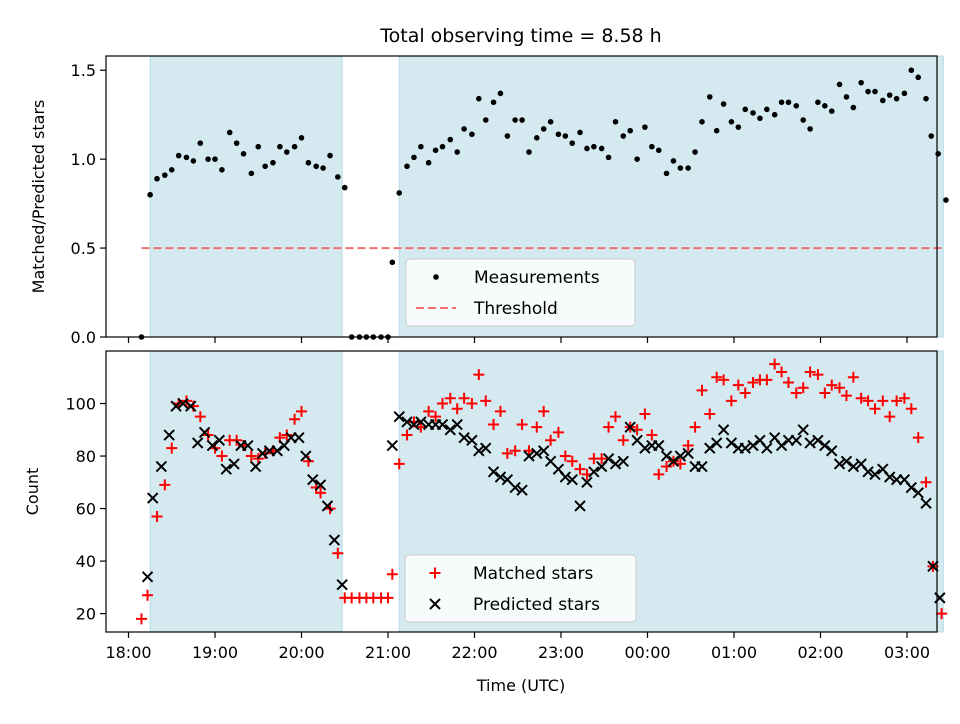  I want to click on x-tick-label: 18:00, so click(128, 652).